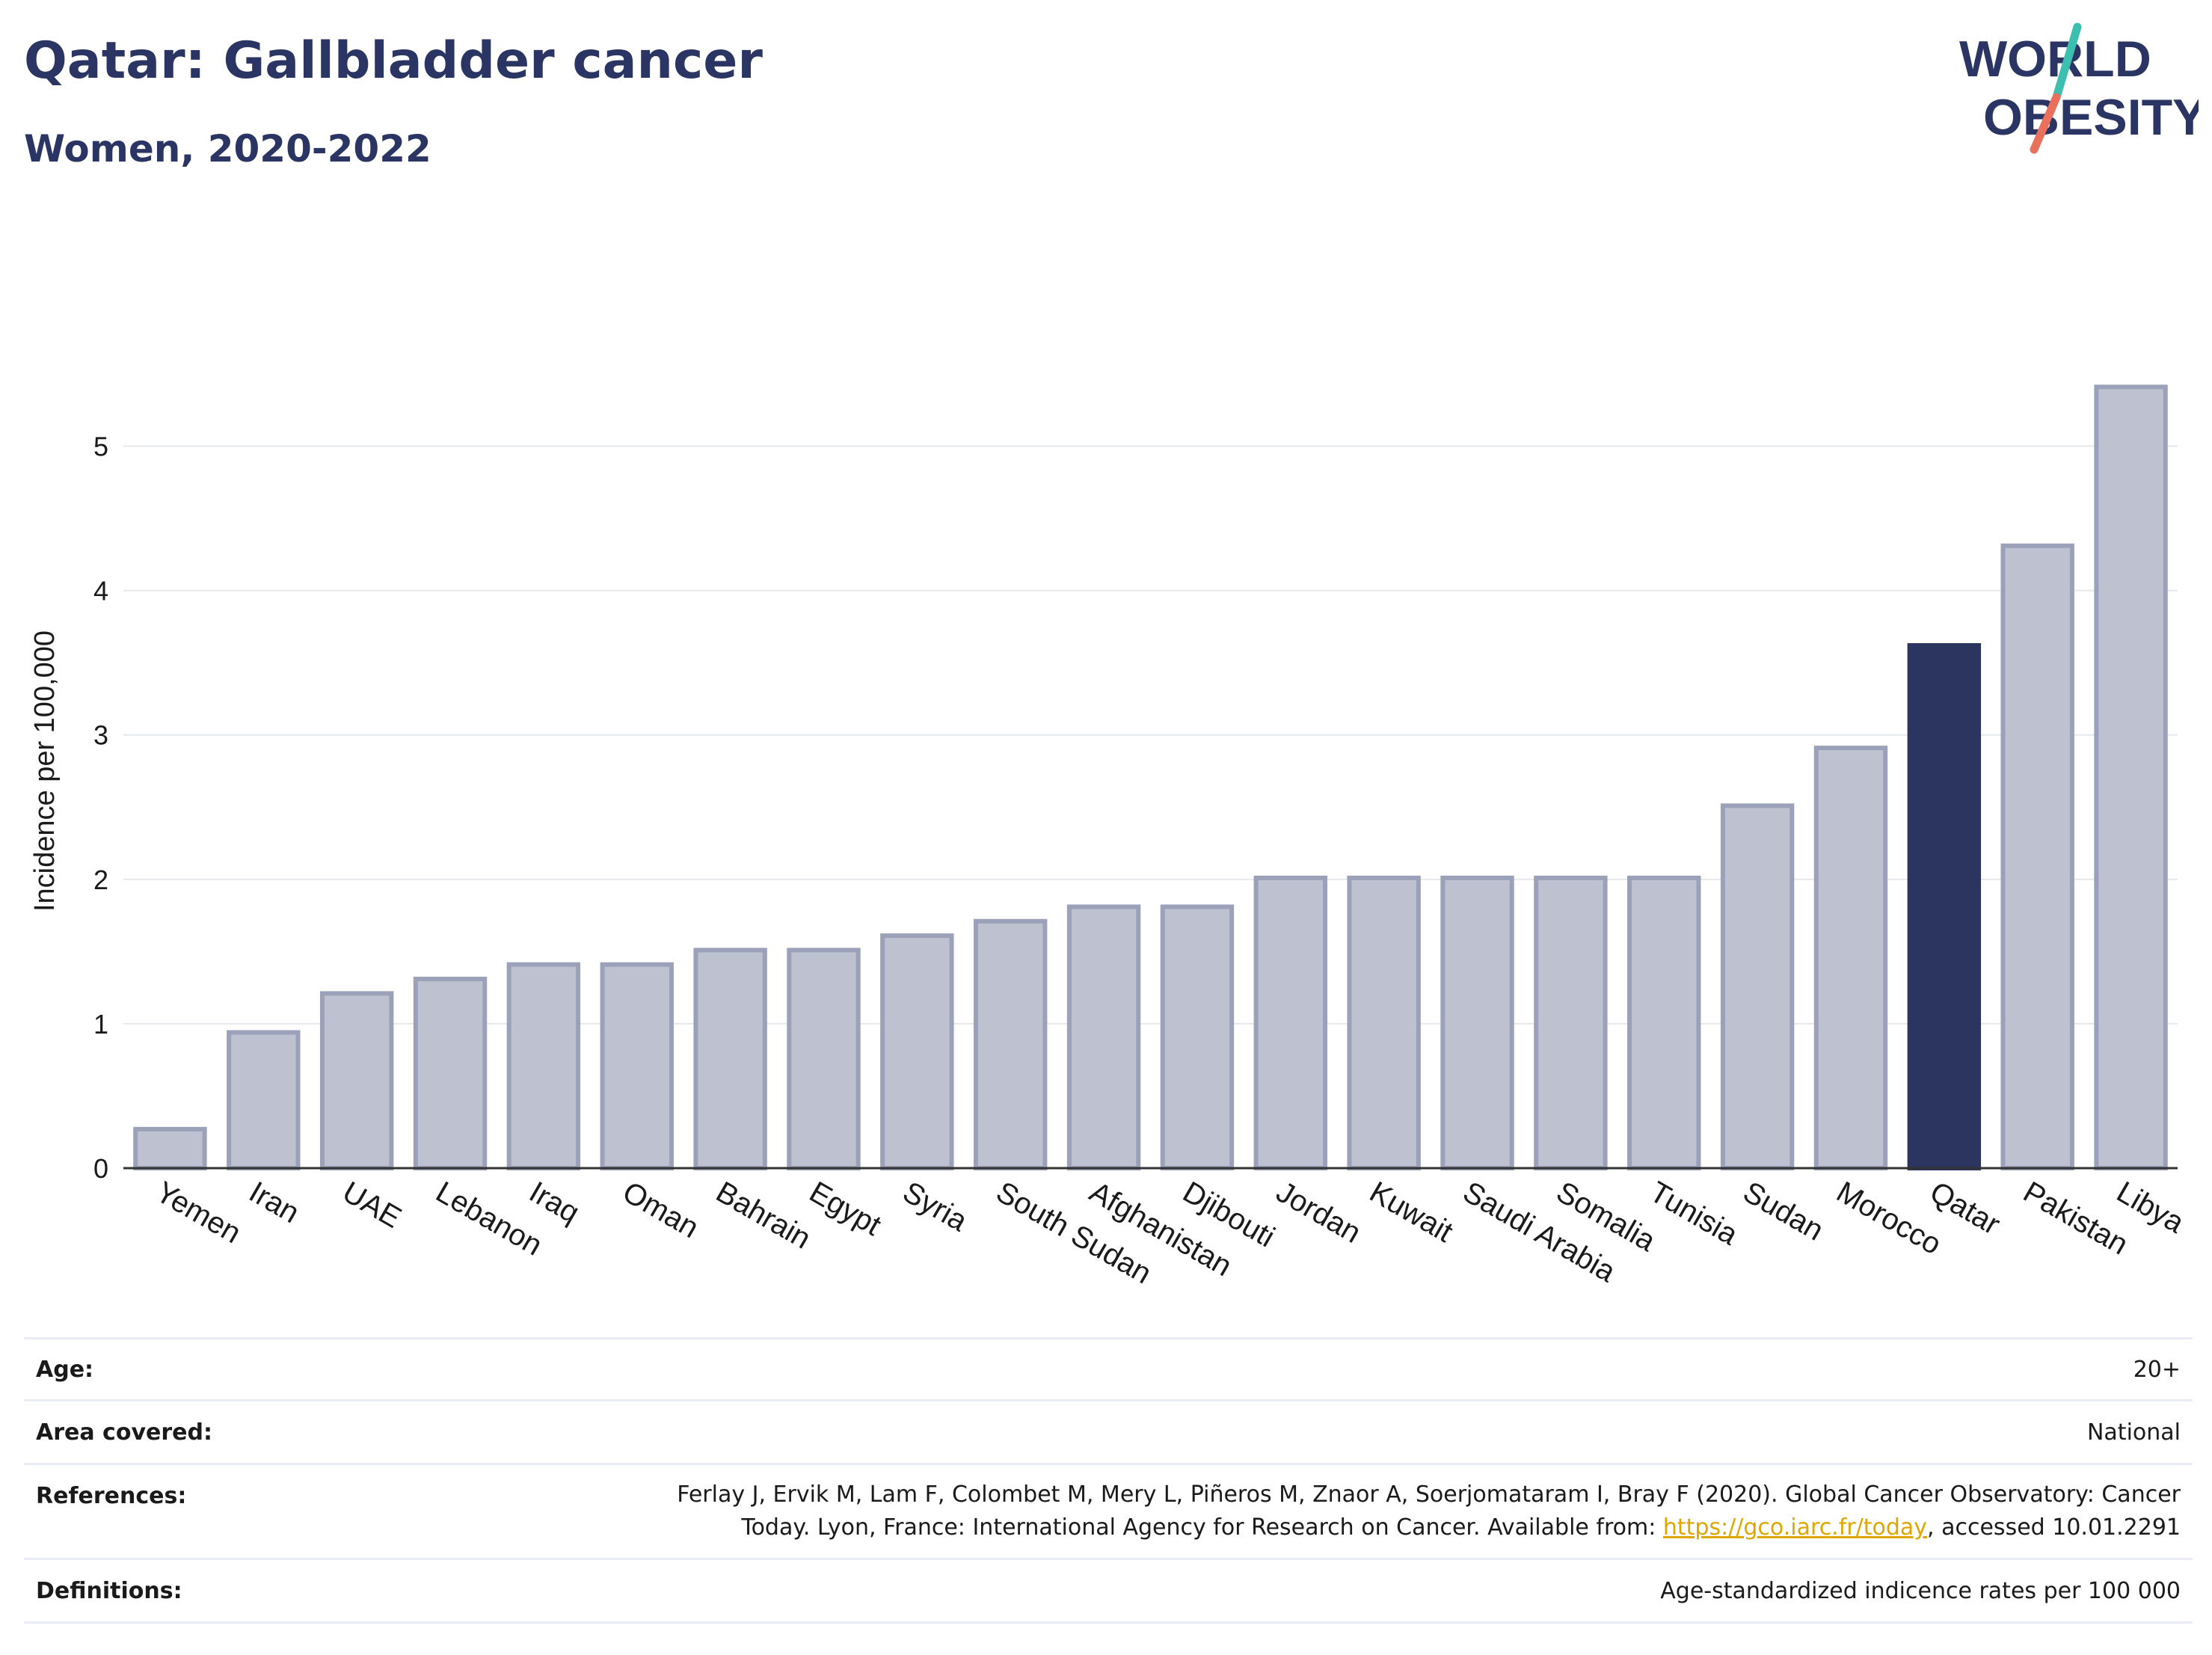  What do you see at coordinates (356, 1080) in the screenshot?
I see `bar-uae` at bounding box center [356, 1080].